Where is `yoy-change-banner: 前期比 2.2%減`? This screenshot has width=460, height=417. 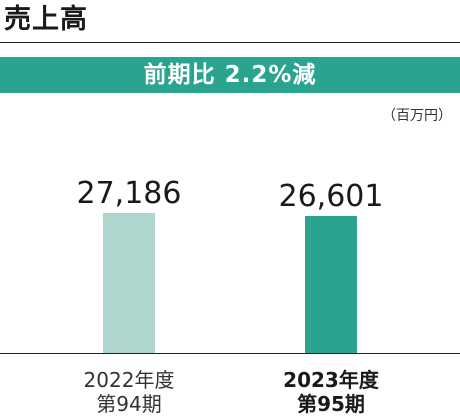 yoy-change-banner: 前期比 2.2%減 is located at coordinates (230, 75).